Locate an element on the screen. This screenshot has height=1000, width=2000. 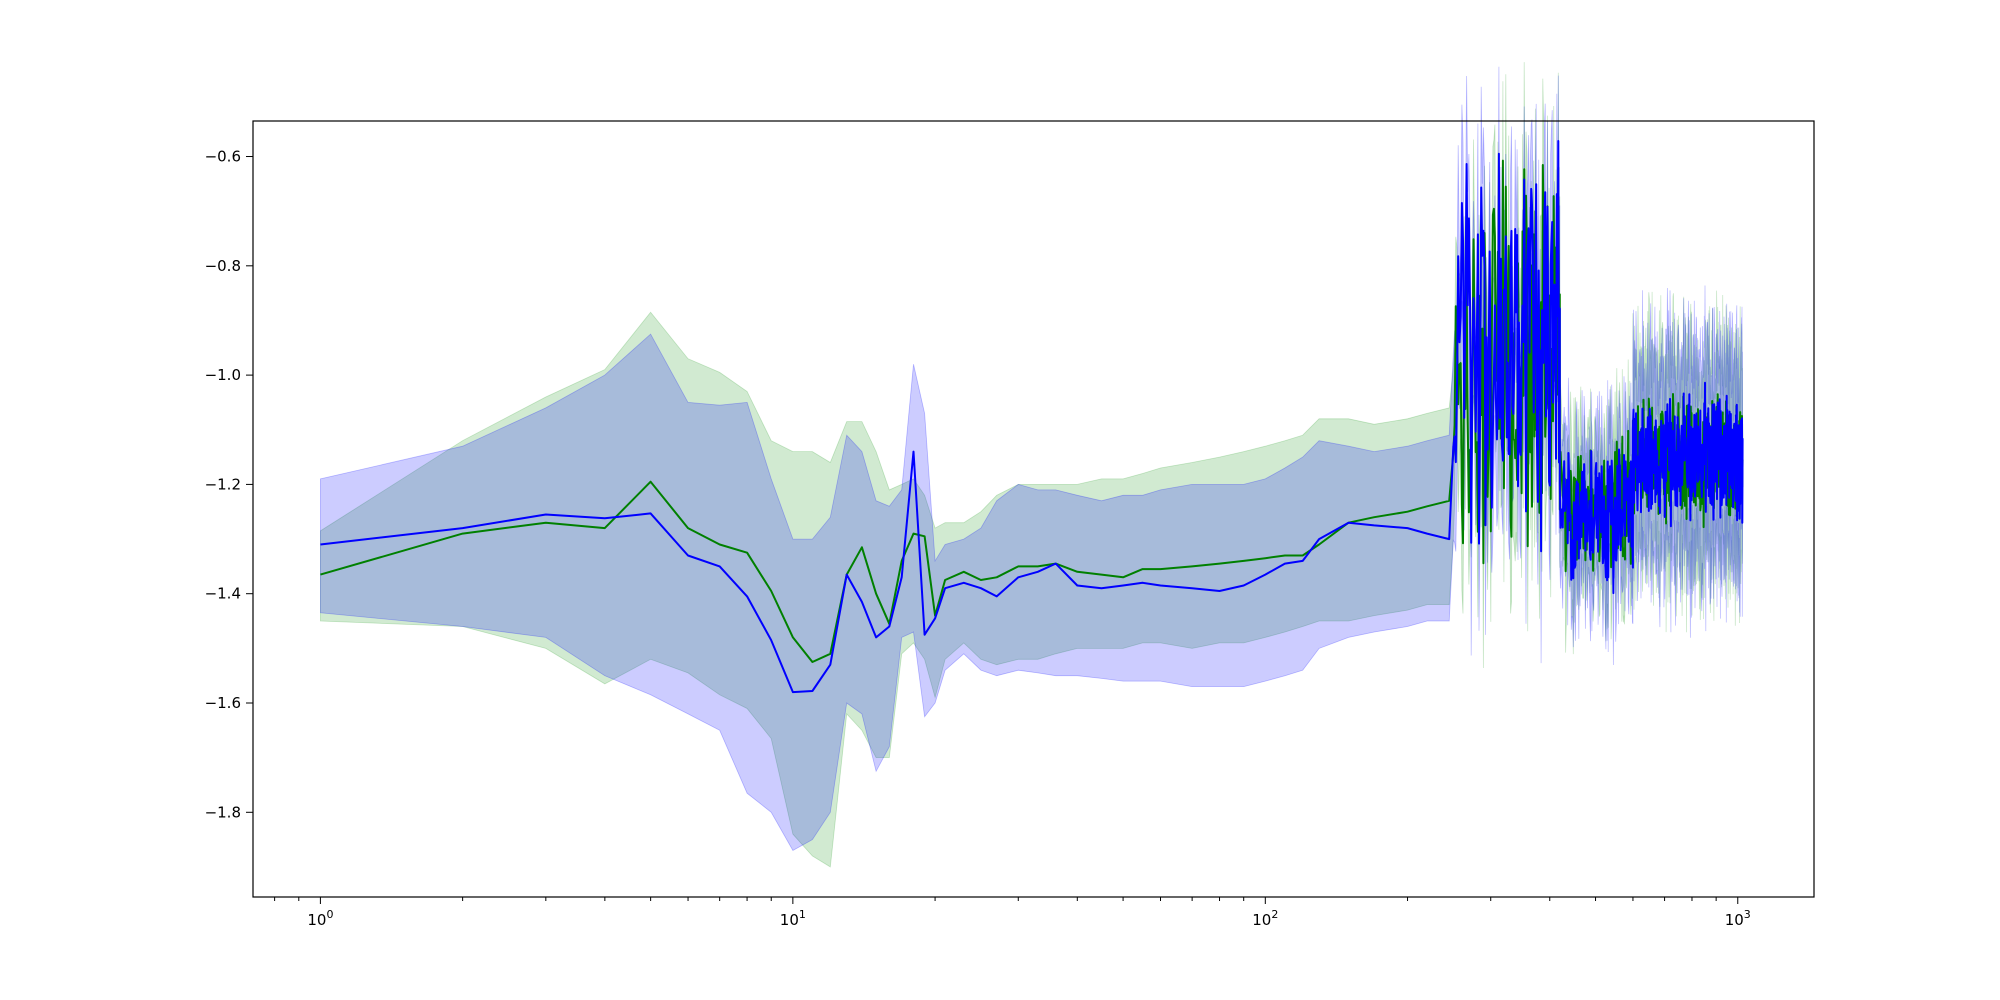
y-tick-label: −0.8 is located at coordinates (223, 266).